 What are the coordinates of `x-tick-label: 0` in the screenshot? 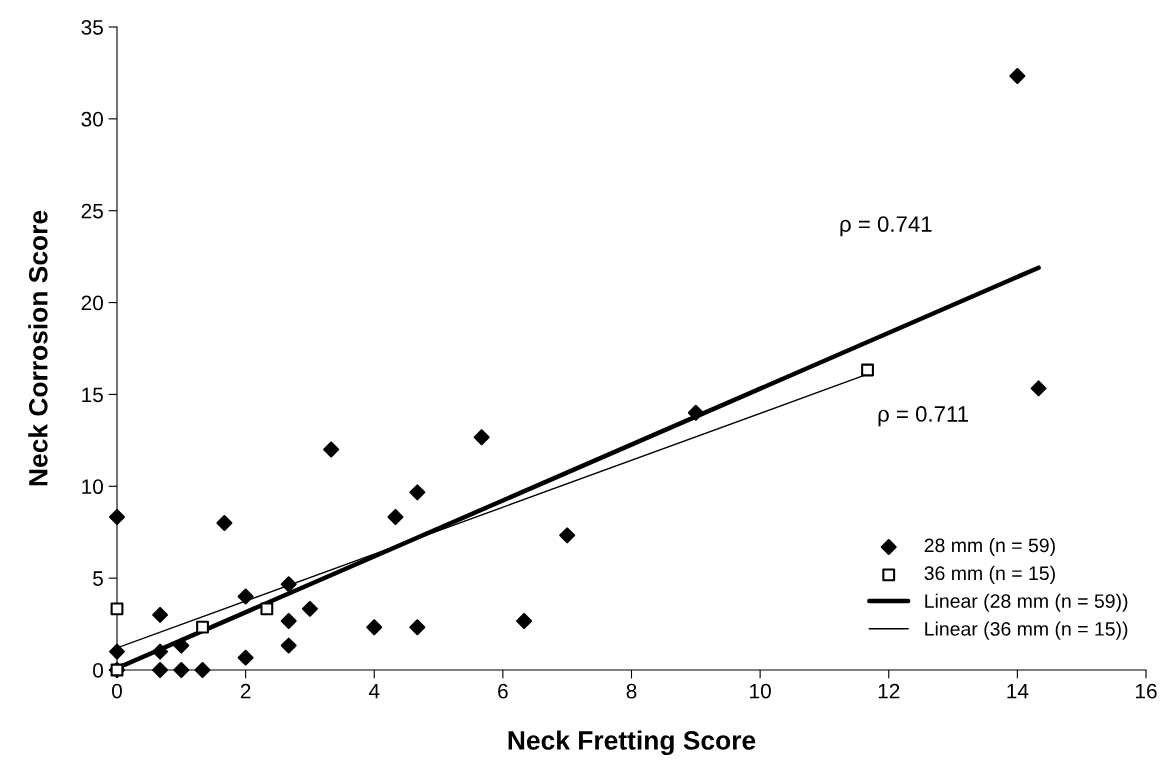 It's located at (117, 691).